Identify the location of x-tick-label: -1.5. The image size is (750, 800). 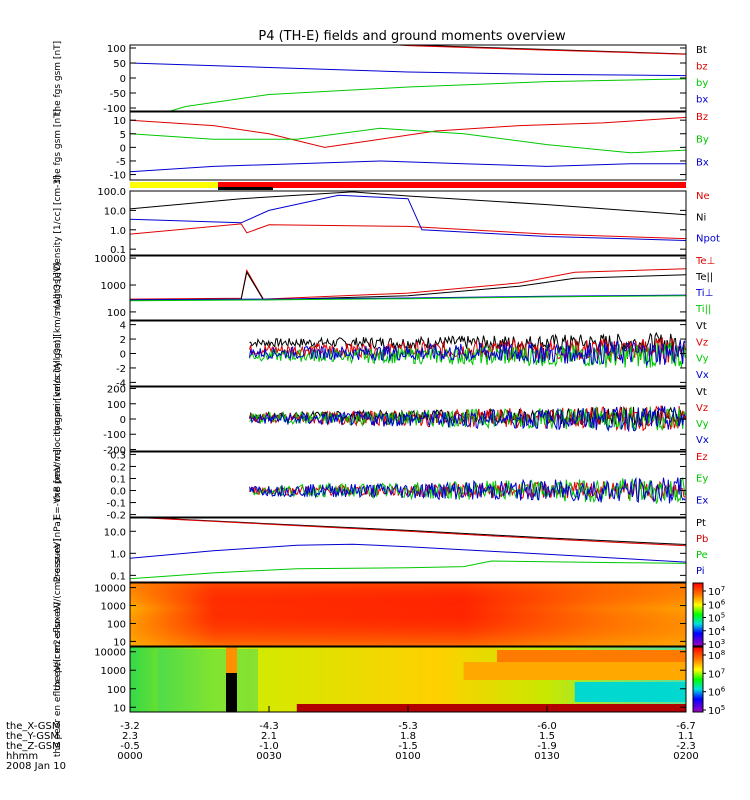
(408, 746).